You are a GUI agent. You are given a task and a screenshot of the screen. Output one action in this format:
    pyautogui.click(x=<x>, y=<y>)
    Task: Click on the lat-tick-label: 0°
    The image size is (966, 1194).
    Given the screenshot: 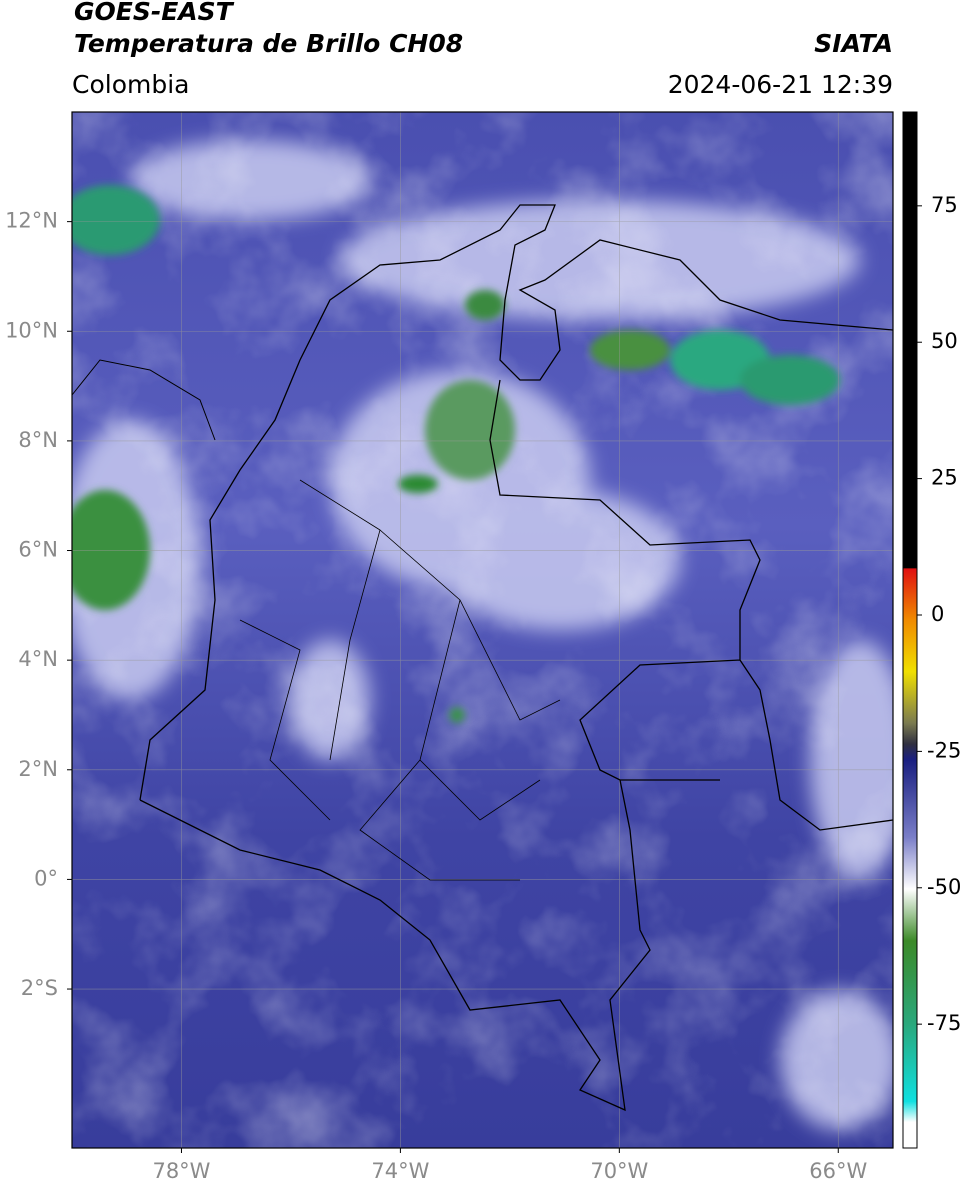 What is the action you would take?
    pyautogui.click(x=46, y=878)
    